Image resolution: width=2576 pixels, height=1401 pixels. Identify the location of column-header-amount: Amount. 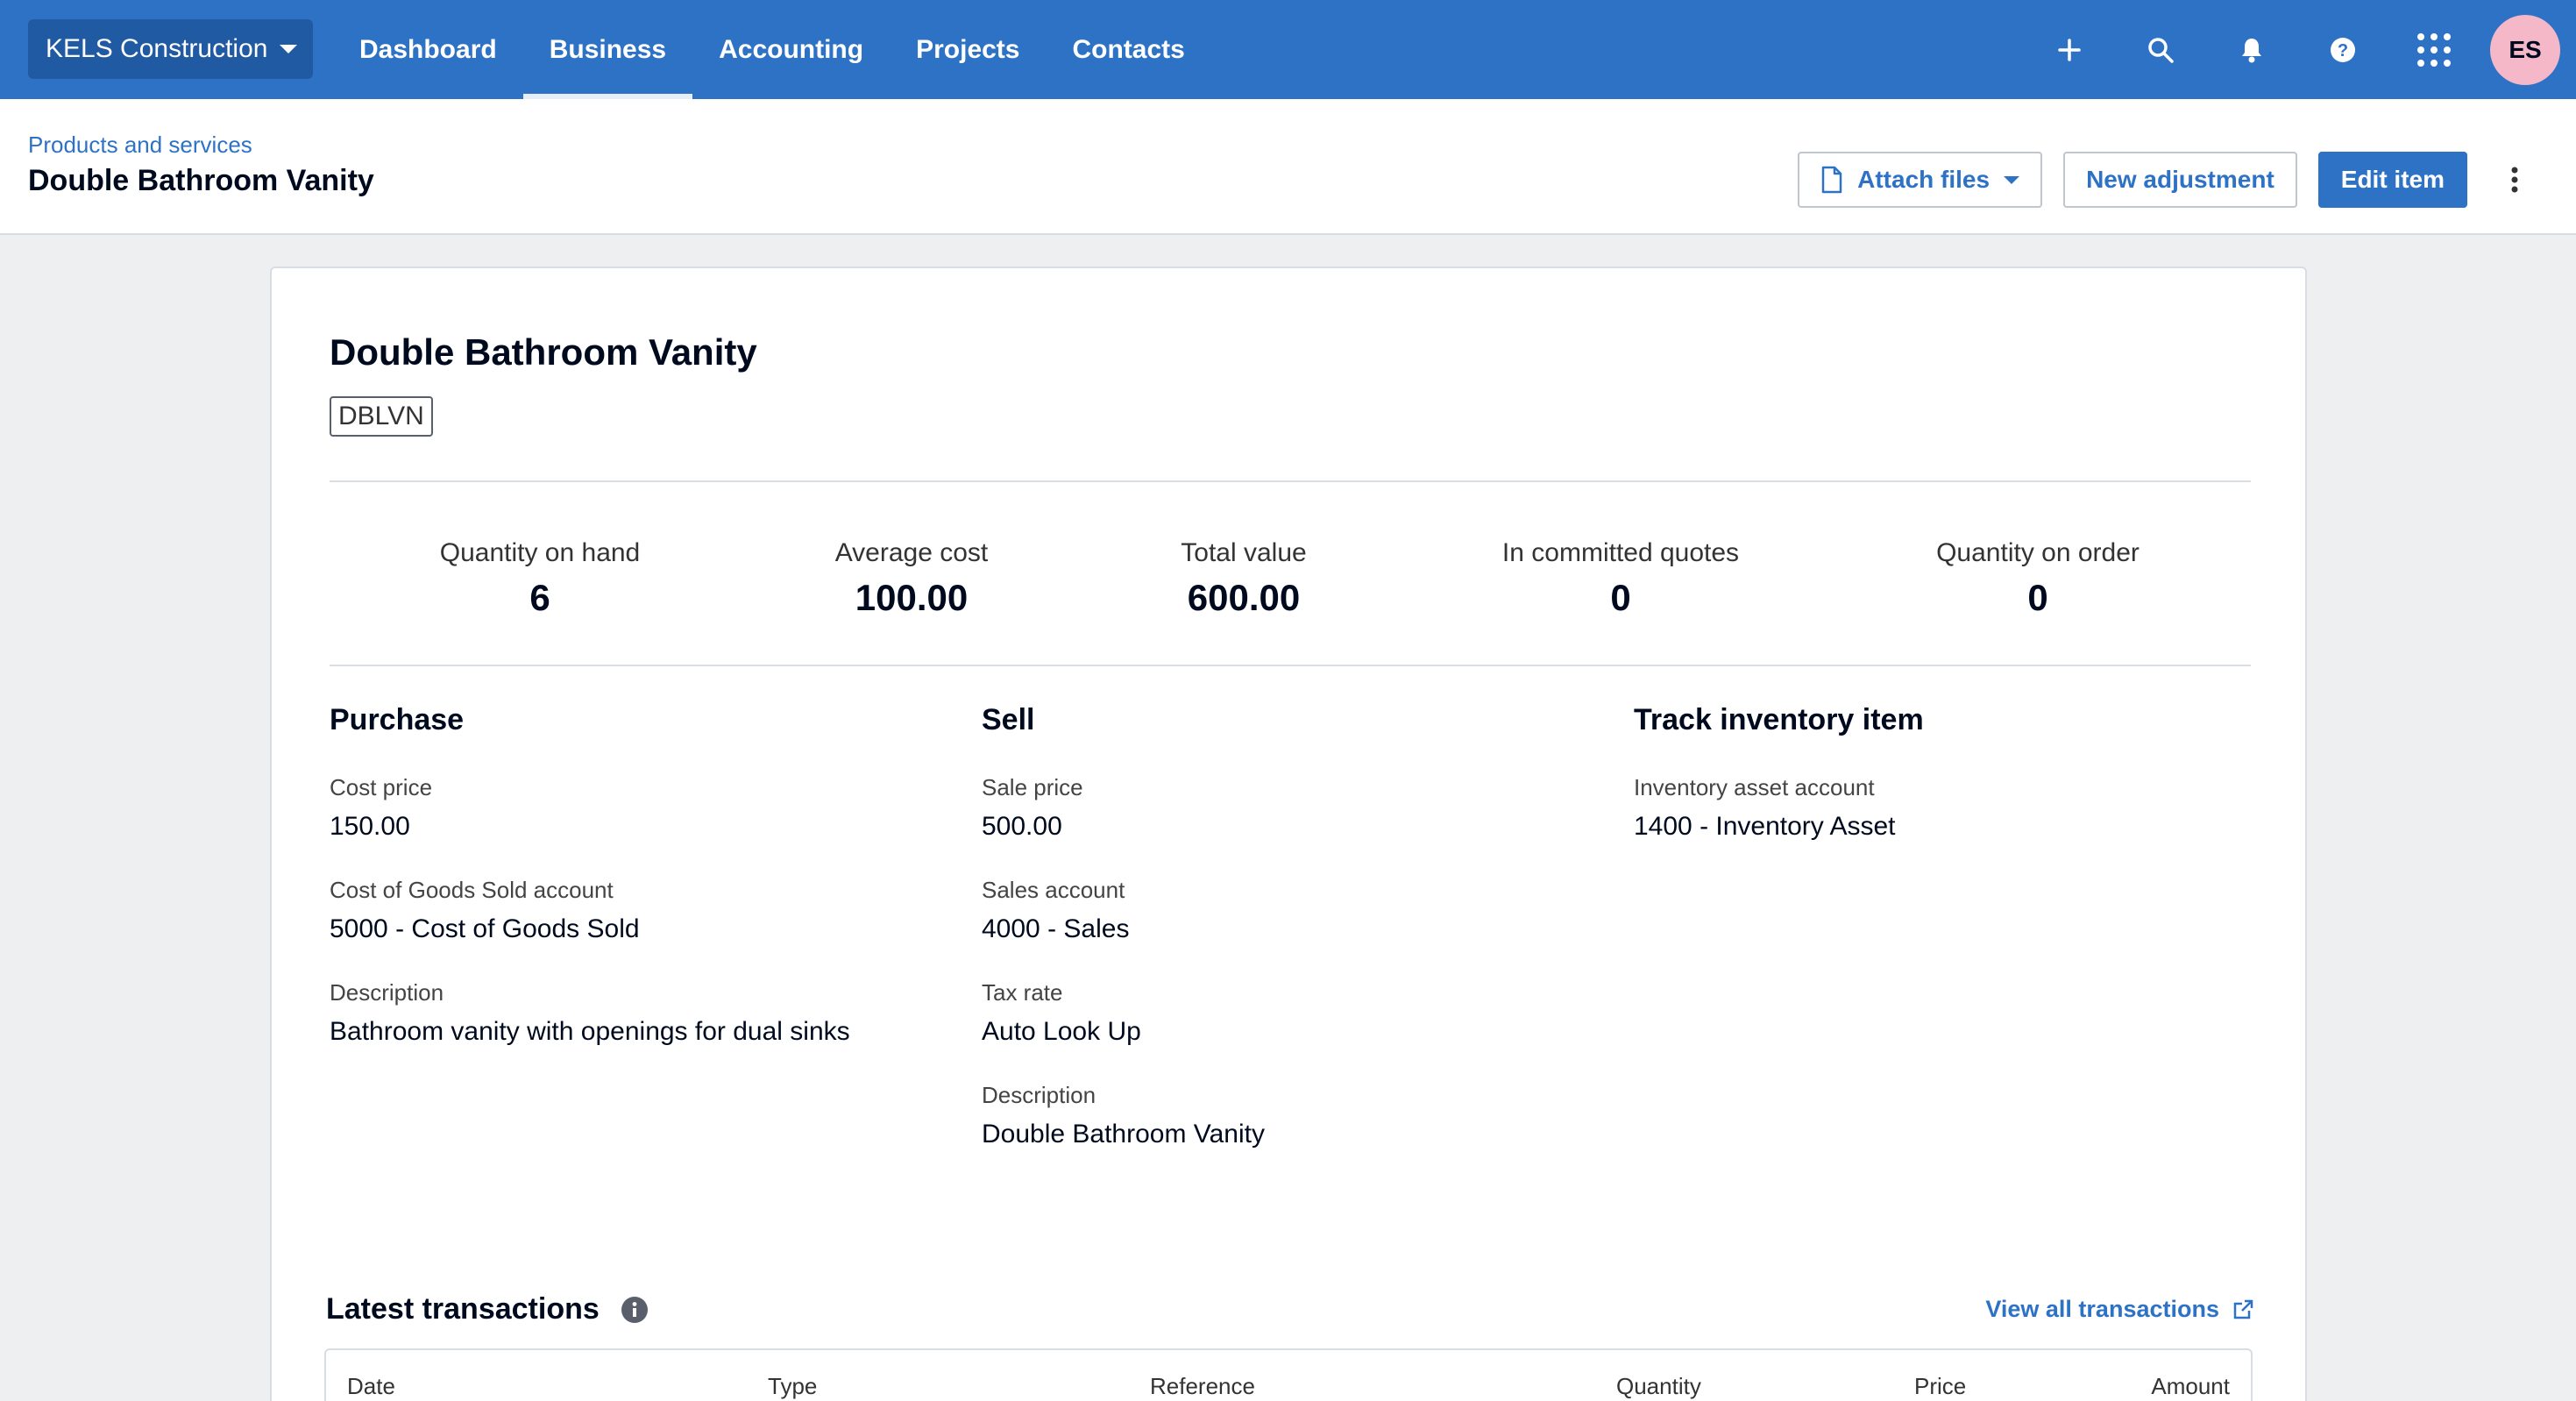
(2190, 1386).